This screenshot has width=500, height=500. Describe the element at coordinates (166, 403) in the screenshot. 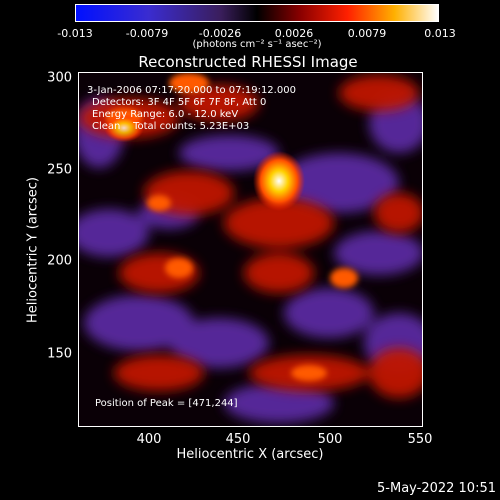

I see `peak-position-text: Position of Peak = [471,244]` at that location.